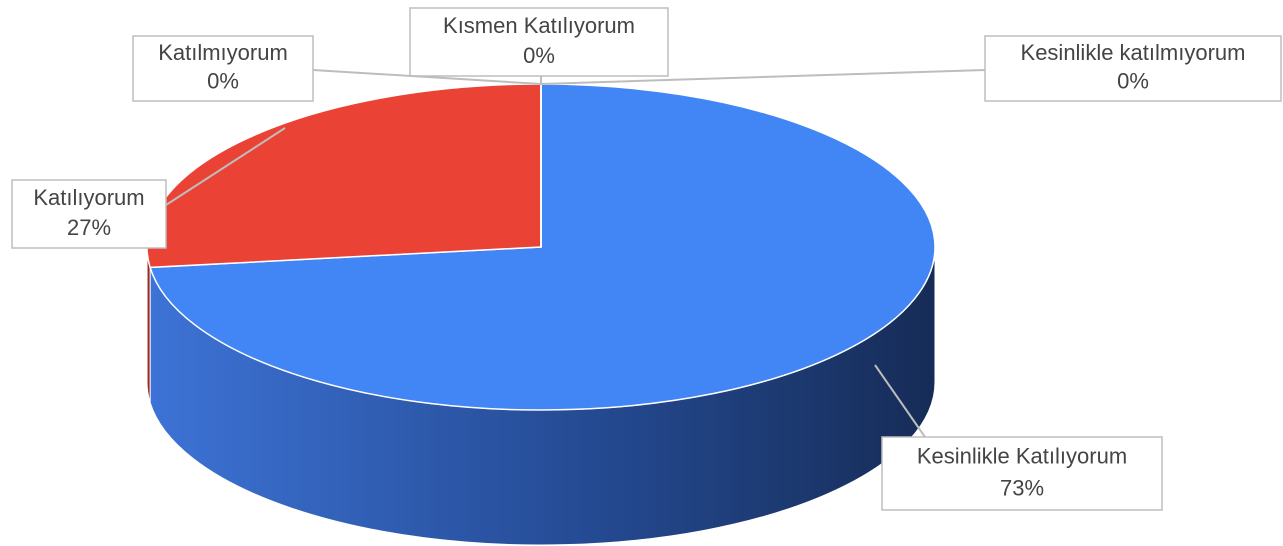 This screenshot has height=546, width=1283. I want to click on label-category: Kısmen Katılıyorum, so click(539, 25).